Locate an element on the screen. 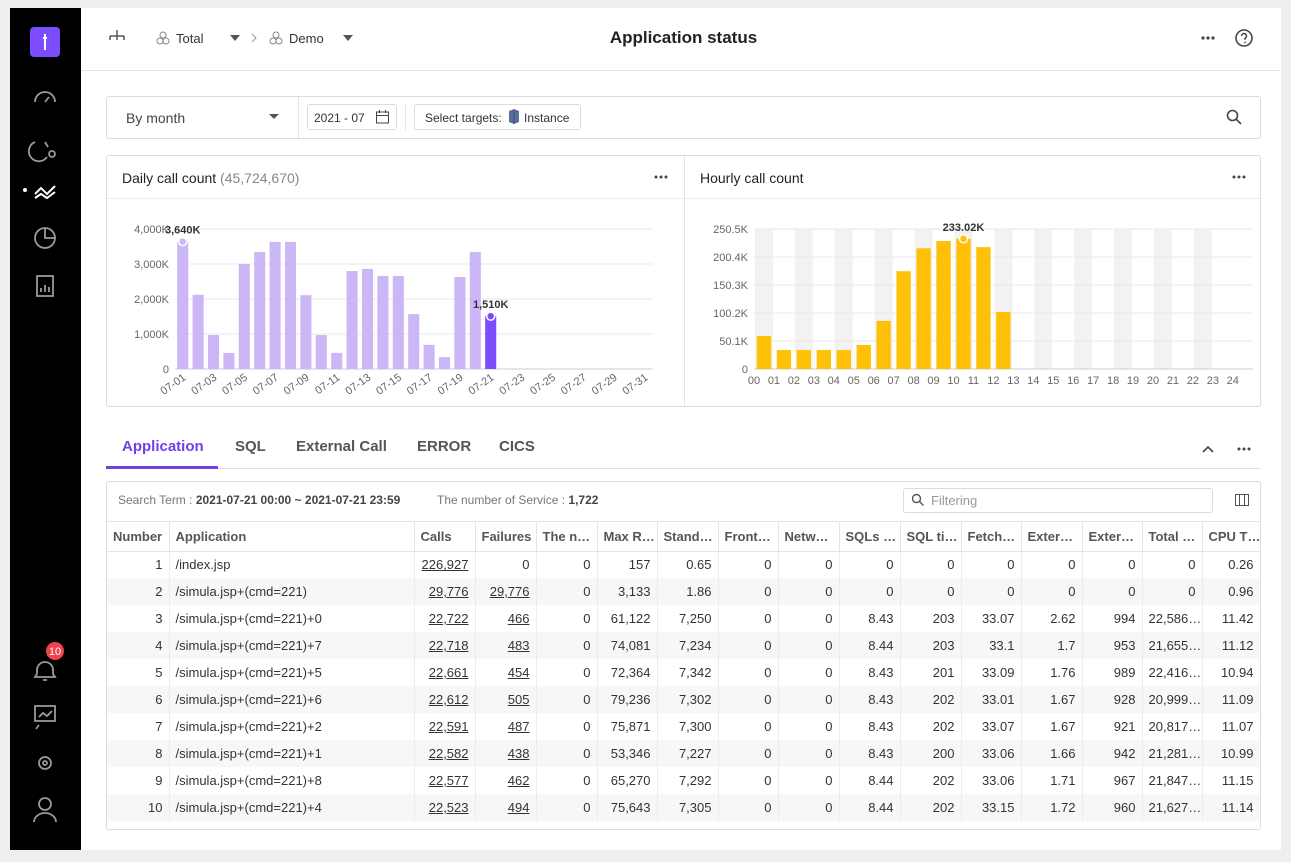 The image size is (1291, 862). period-select: By month is located at coordinates (156, 118).